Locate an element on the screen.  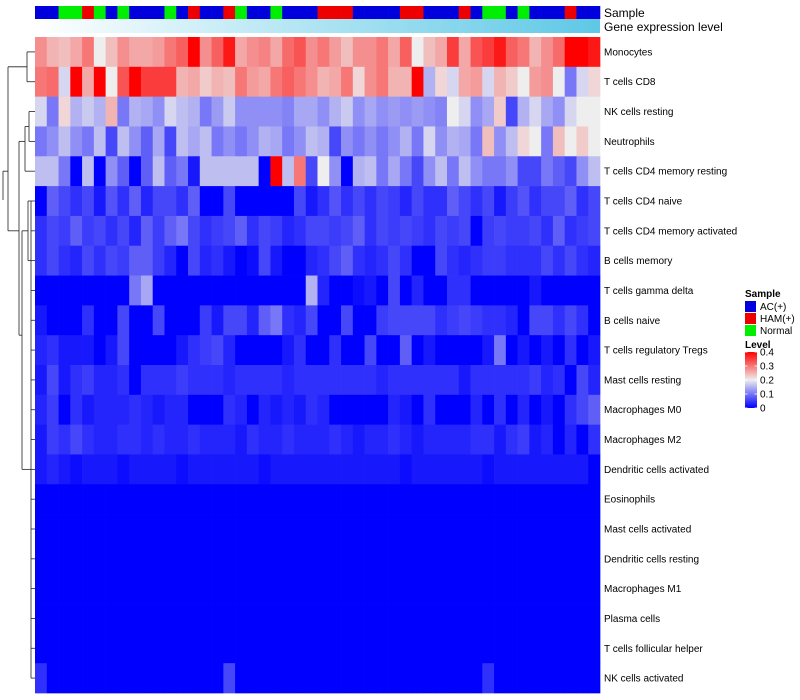
legend-level-tick-label: 0.2 is located at coordinates (767, 381).